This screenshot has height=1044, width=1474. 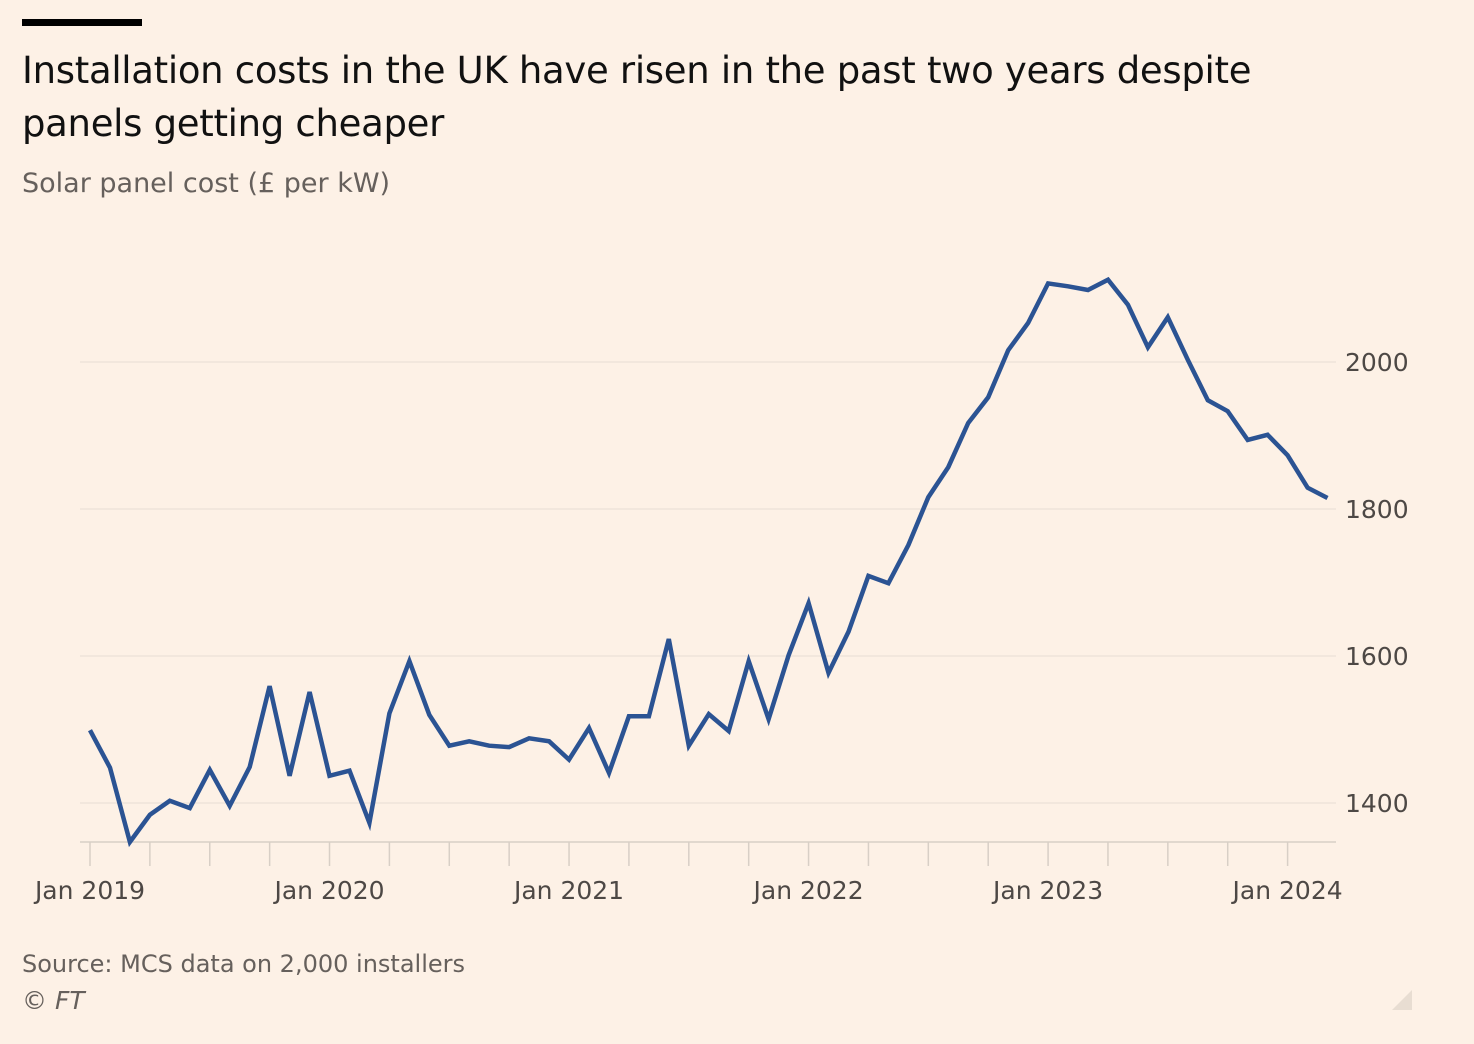 What do you see at coordinates (206, 183) in the screenshot?
I see `chart-subtitle: Solar panel cost (£ per kW)` at bounding box center [206, 183].